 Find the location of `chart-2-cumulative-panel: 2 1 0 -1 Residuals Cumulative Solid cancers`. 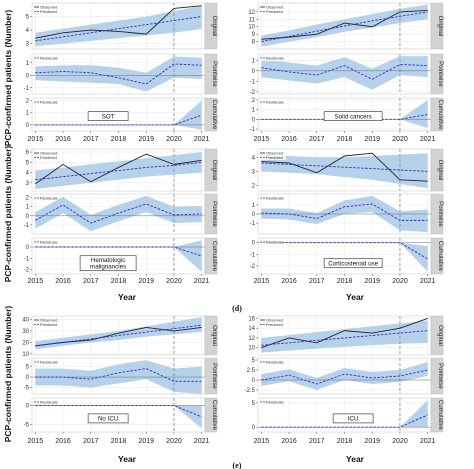

chart-2-cumulative-panel: 2 1 0 -1 Residuals Cumulative Solid cancers is located at coordinates (347, 115).